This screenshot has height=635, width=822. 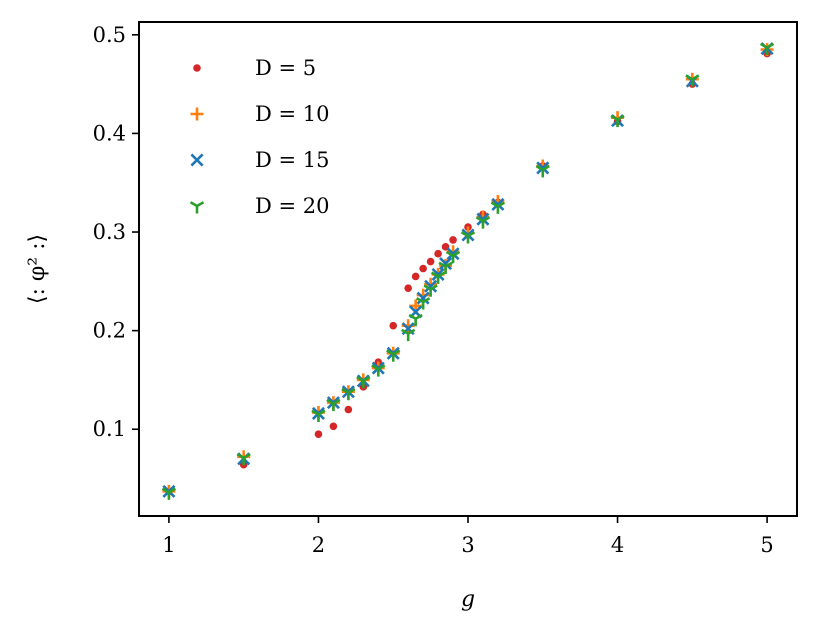 What do you see at coordinates (766, 545) in the screenshot?
I see `x-tick-label: 5` at bounding box center [766, 545].